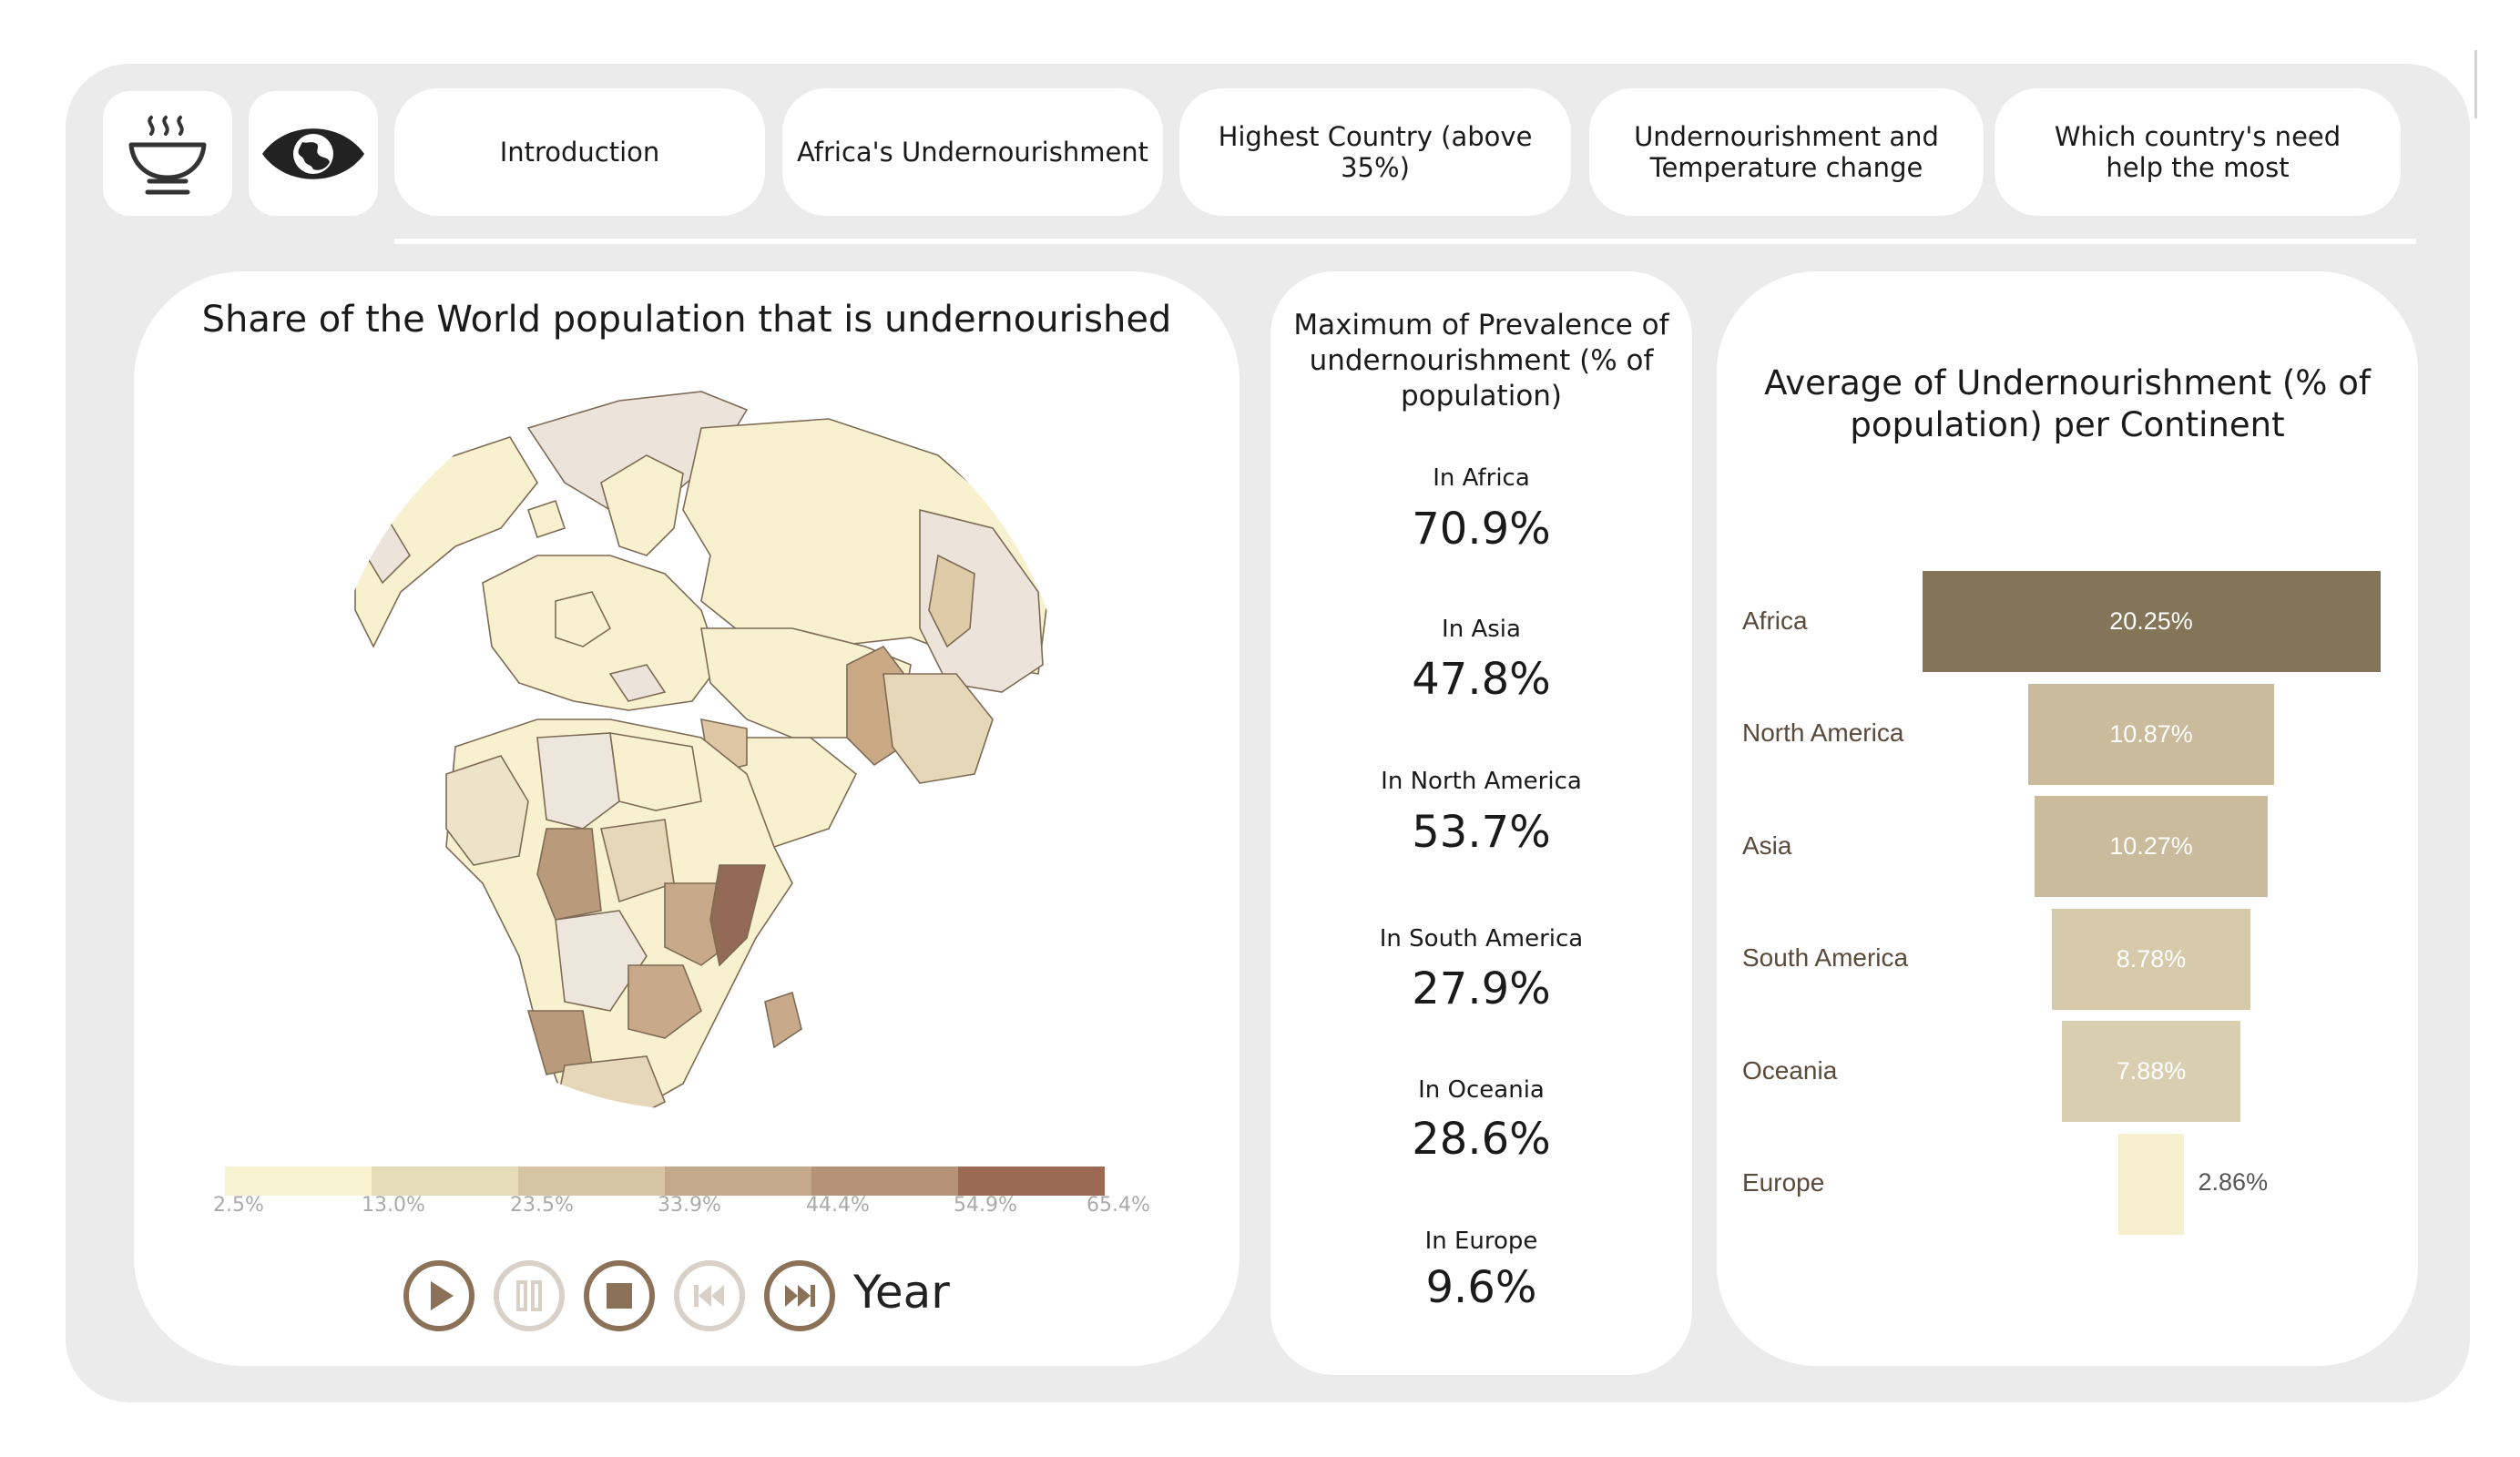 The width and height of the screenshot is (2520, 1457). I want to click on category-label: Asia, so click(1767, 845).